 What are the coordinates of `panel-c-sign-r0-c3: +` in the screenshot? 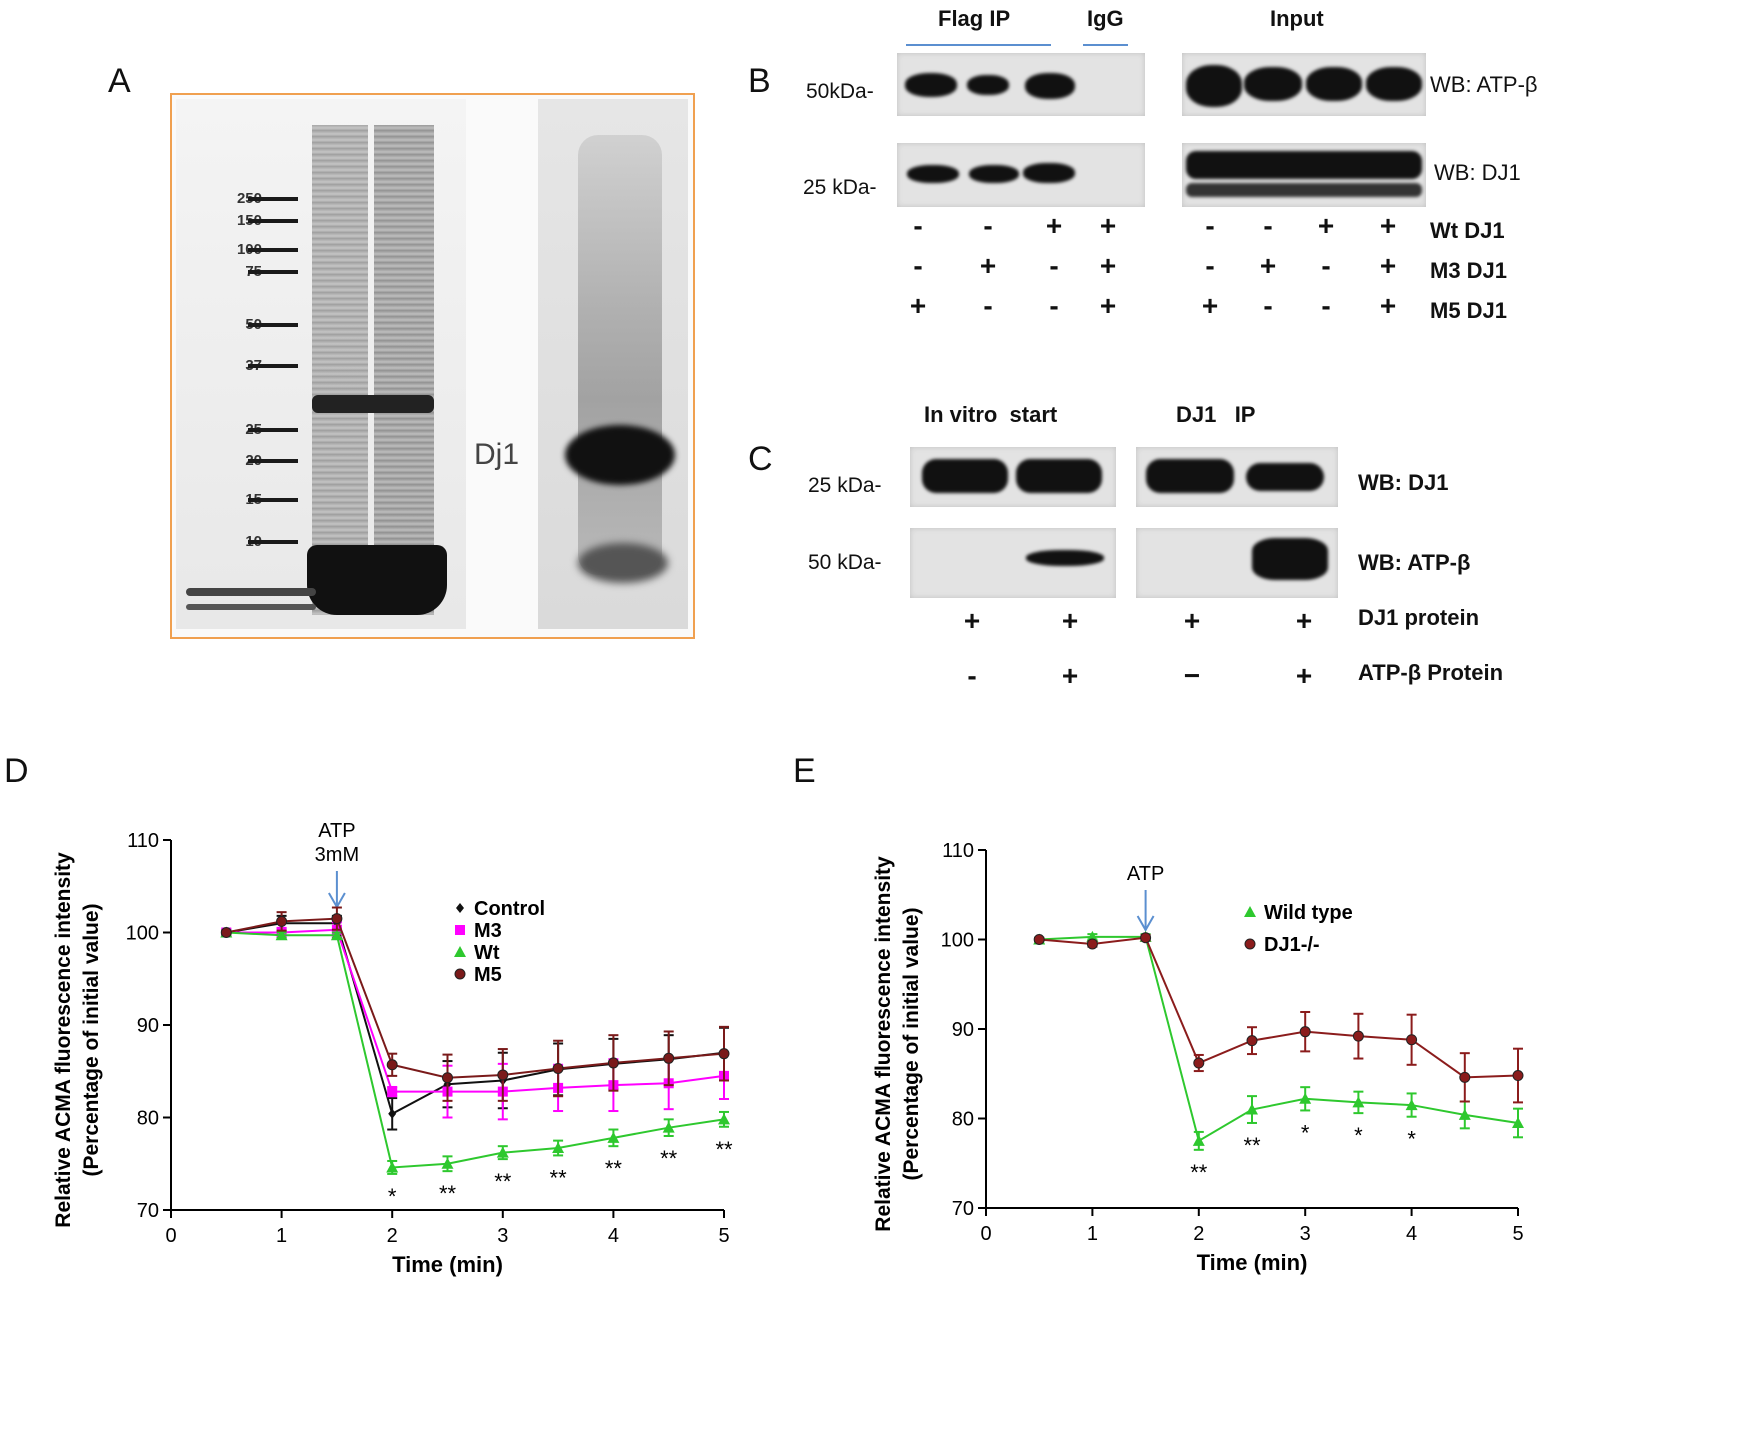 It's located at (1304, 620).